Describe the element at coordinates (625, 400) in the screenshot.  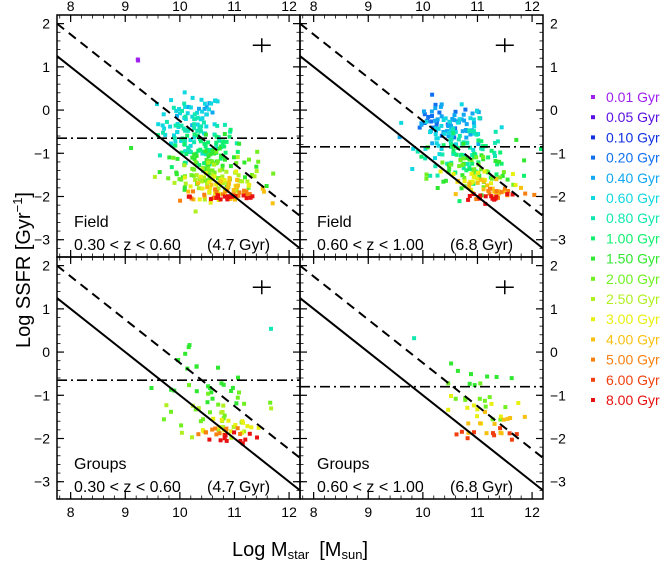
I see `legend-item: 8.00 Gyr` at that location.